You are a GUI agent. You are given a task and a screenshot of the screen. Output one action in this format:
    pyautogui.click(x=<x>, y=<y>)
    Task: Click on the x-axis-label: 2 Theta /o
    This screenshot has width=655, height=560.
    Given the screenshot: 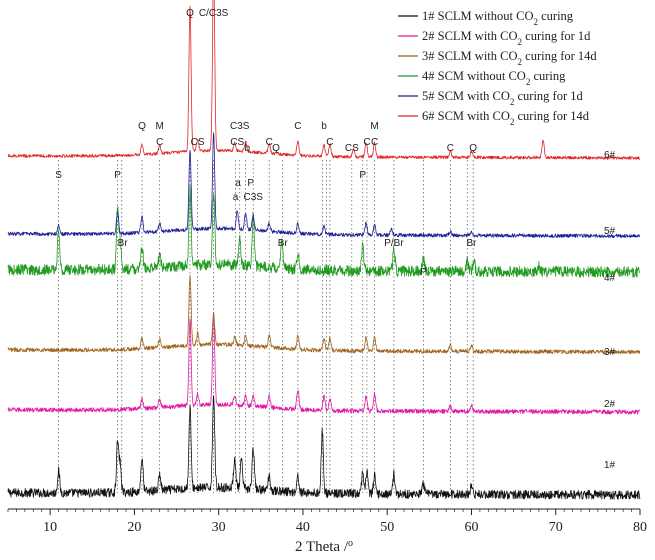 What is the action you would take?
    pyautogui.click(x=324, y=547)
    